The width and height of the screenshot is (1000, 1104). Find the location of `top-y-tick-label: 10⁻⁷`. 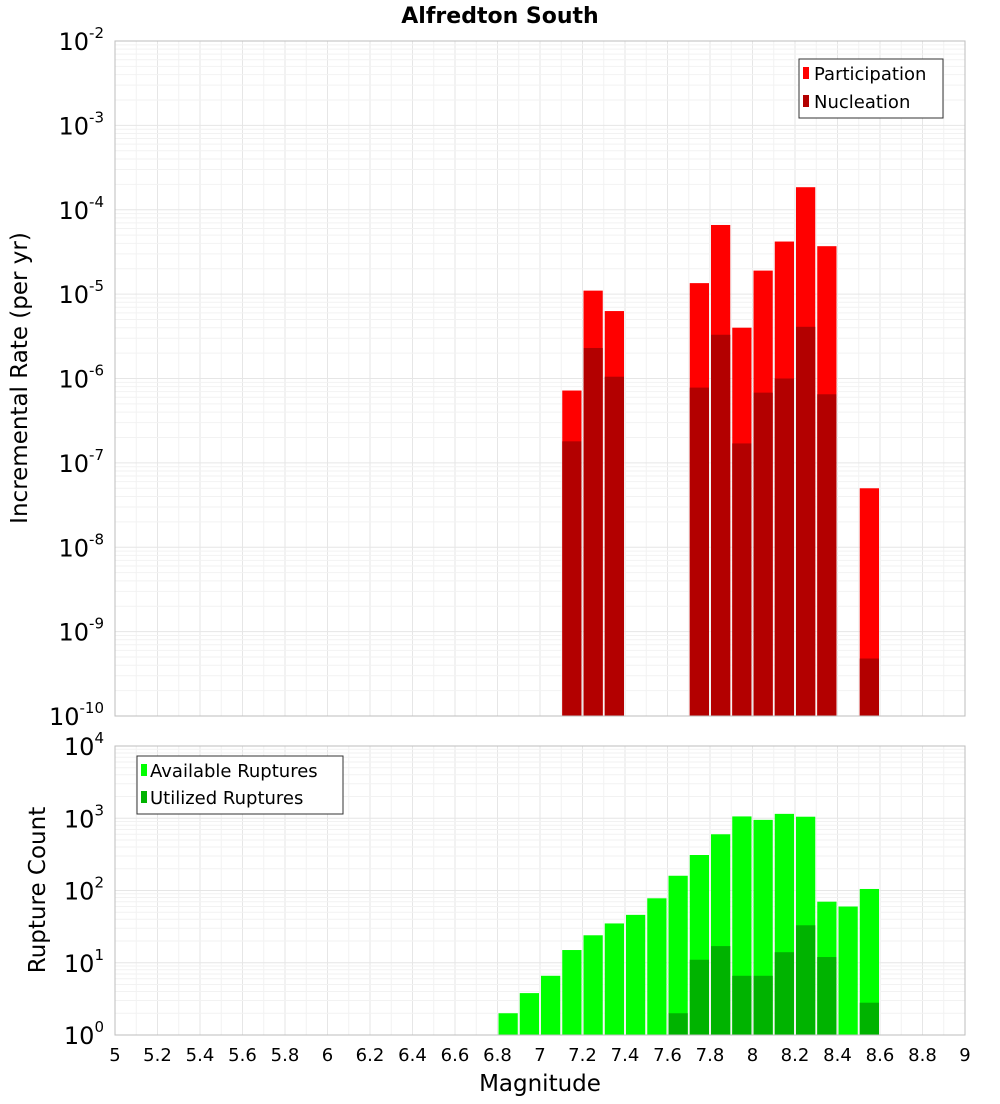

top-y-tick-label: 10⁻⁷ is located at coordinates (81, 462).